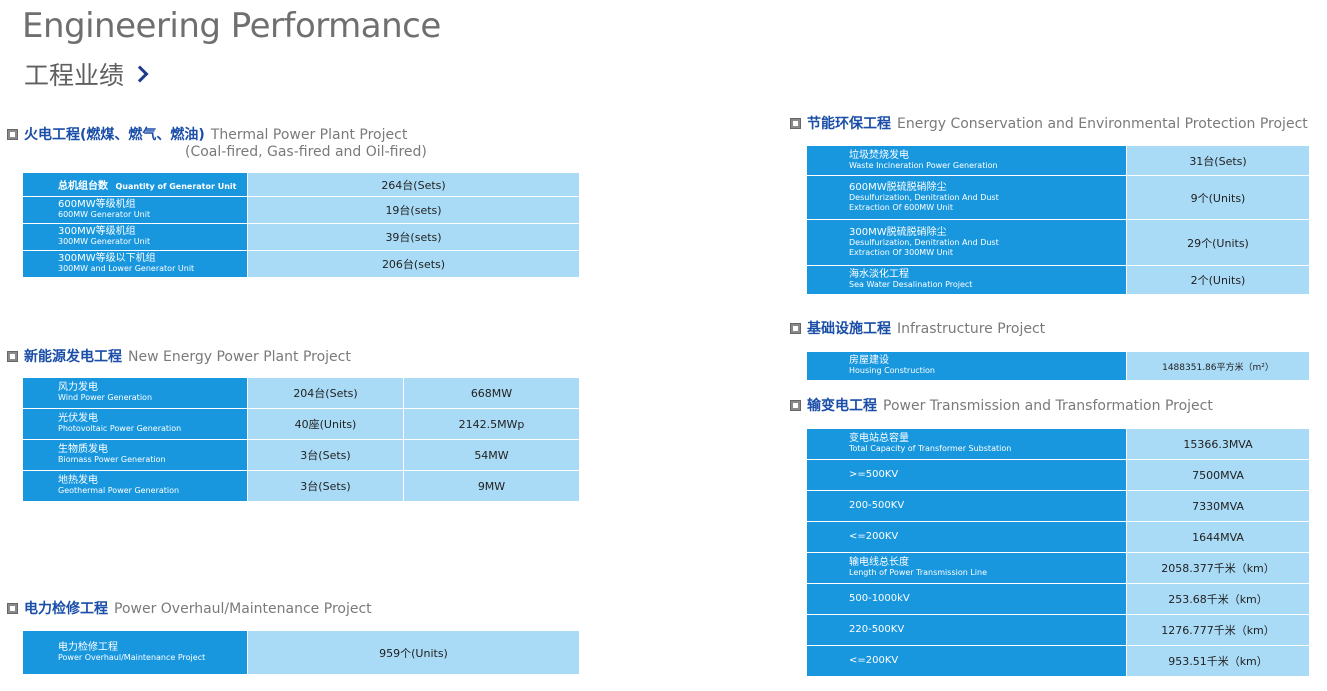 This screenshot has height=691, width=1327. I want to click on transmission-row-value: 953.51千米（km）, so click(1218, 661).